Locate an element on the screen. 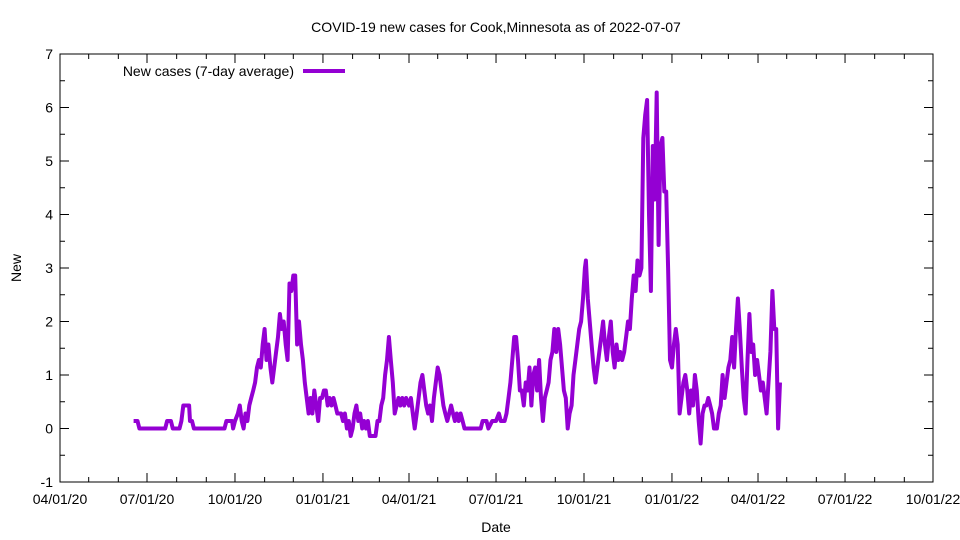 The width and height of the screenshot is (960, 540). y-tick-label: 4 is located at coordinates (49, 215).